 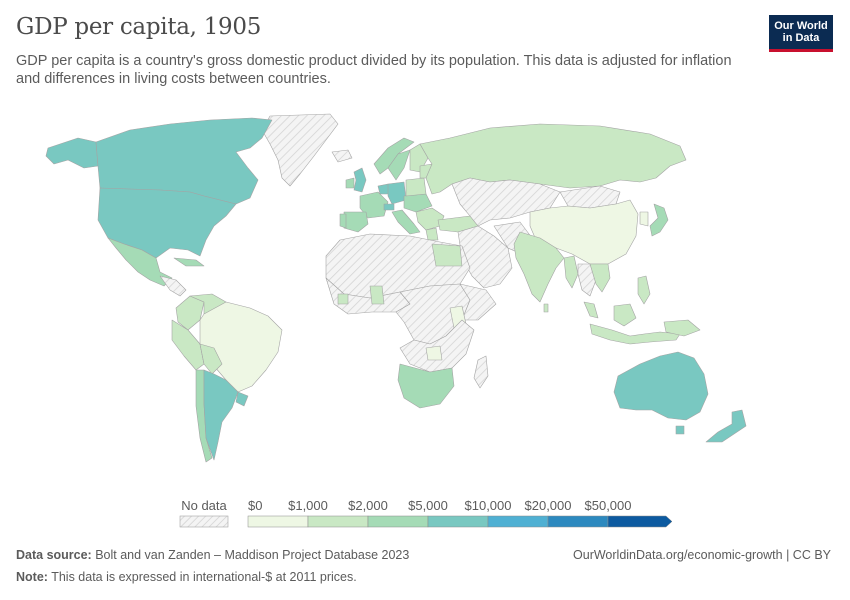 What do you see at coordinates (211, 359) in the screenshot?
I see `region-bolivia` at bounding box center [211, 359].